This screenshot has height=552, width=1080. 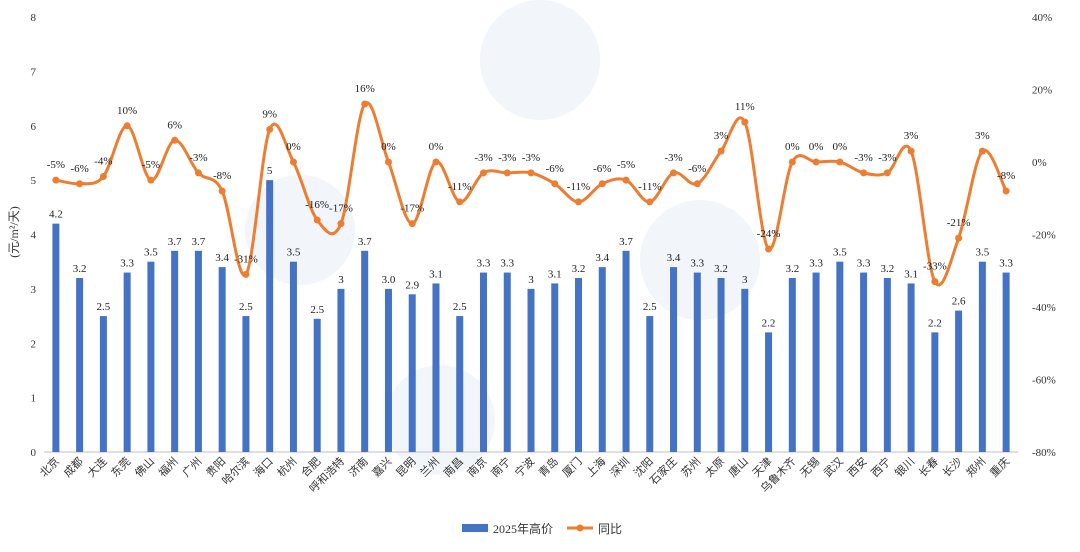 I want to click on right-tick-label: -80%, so click(x=1044, y=453).